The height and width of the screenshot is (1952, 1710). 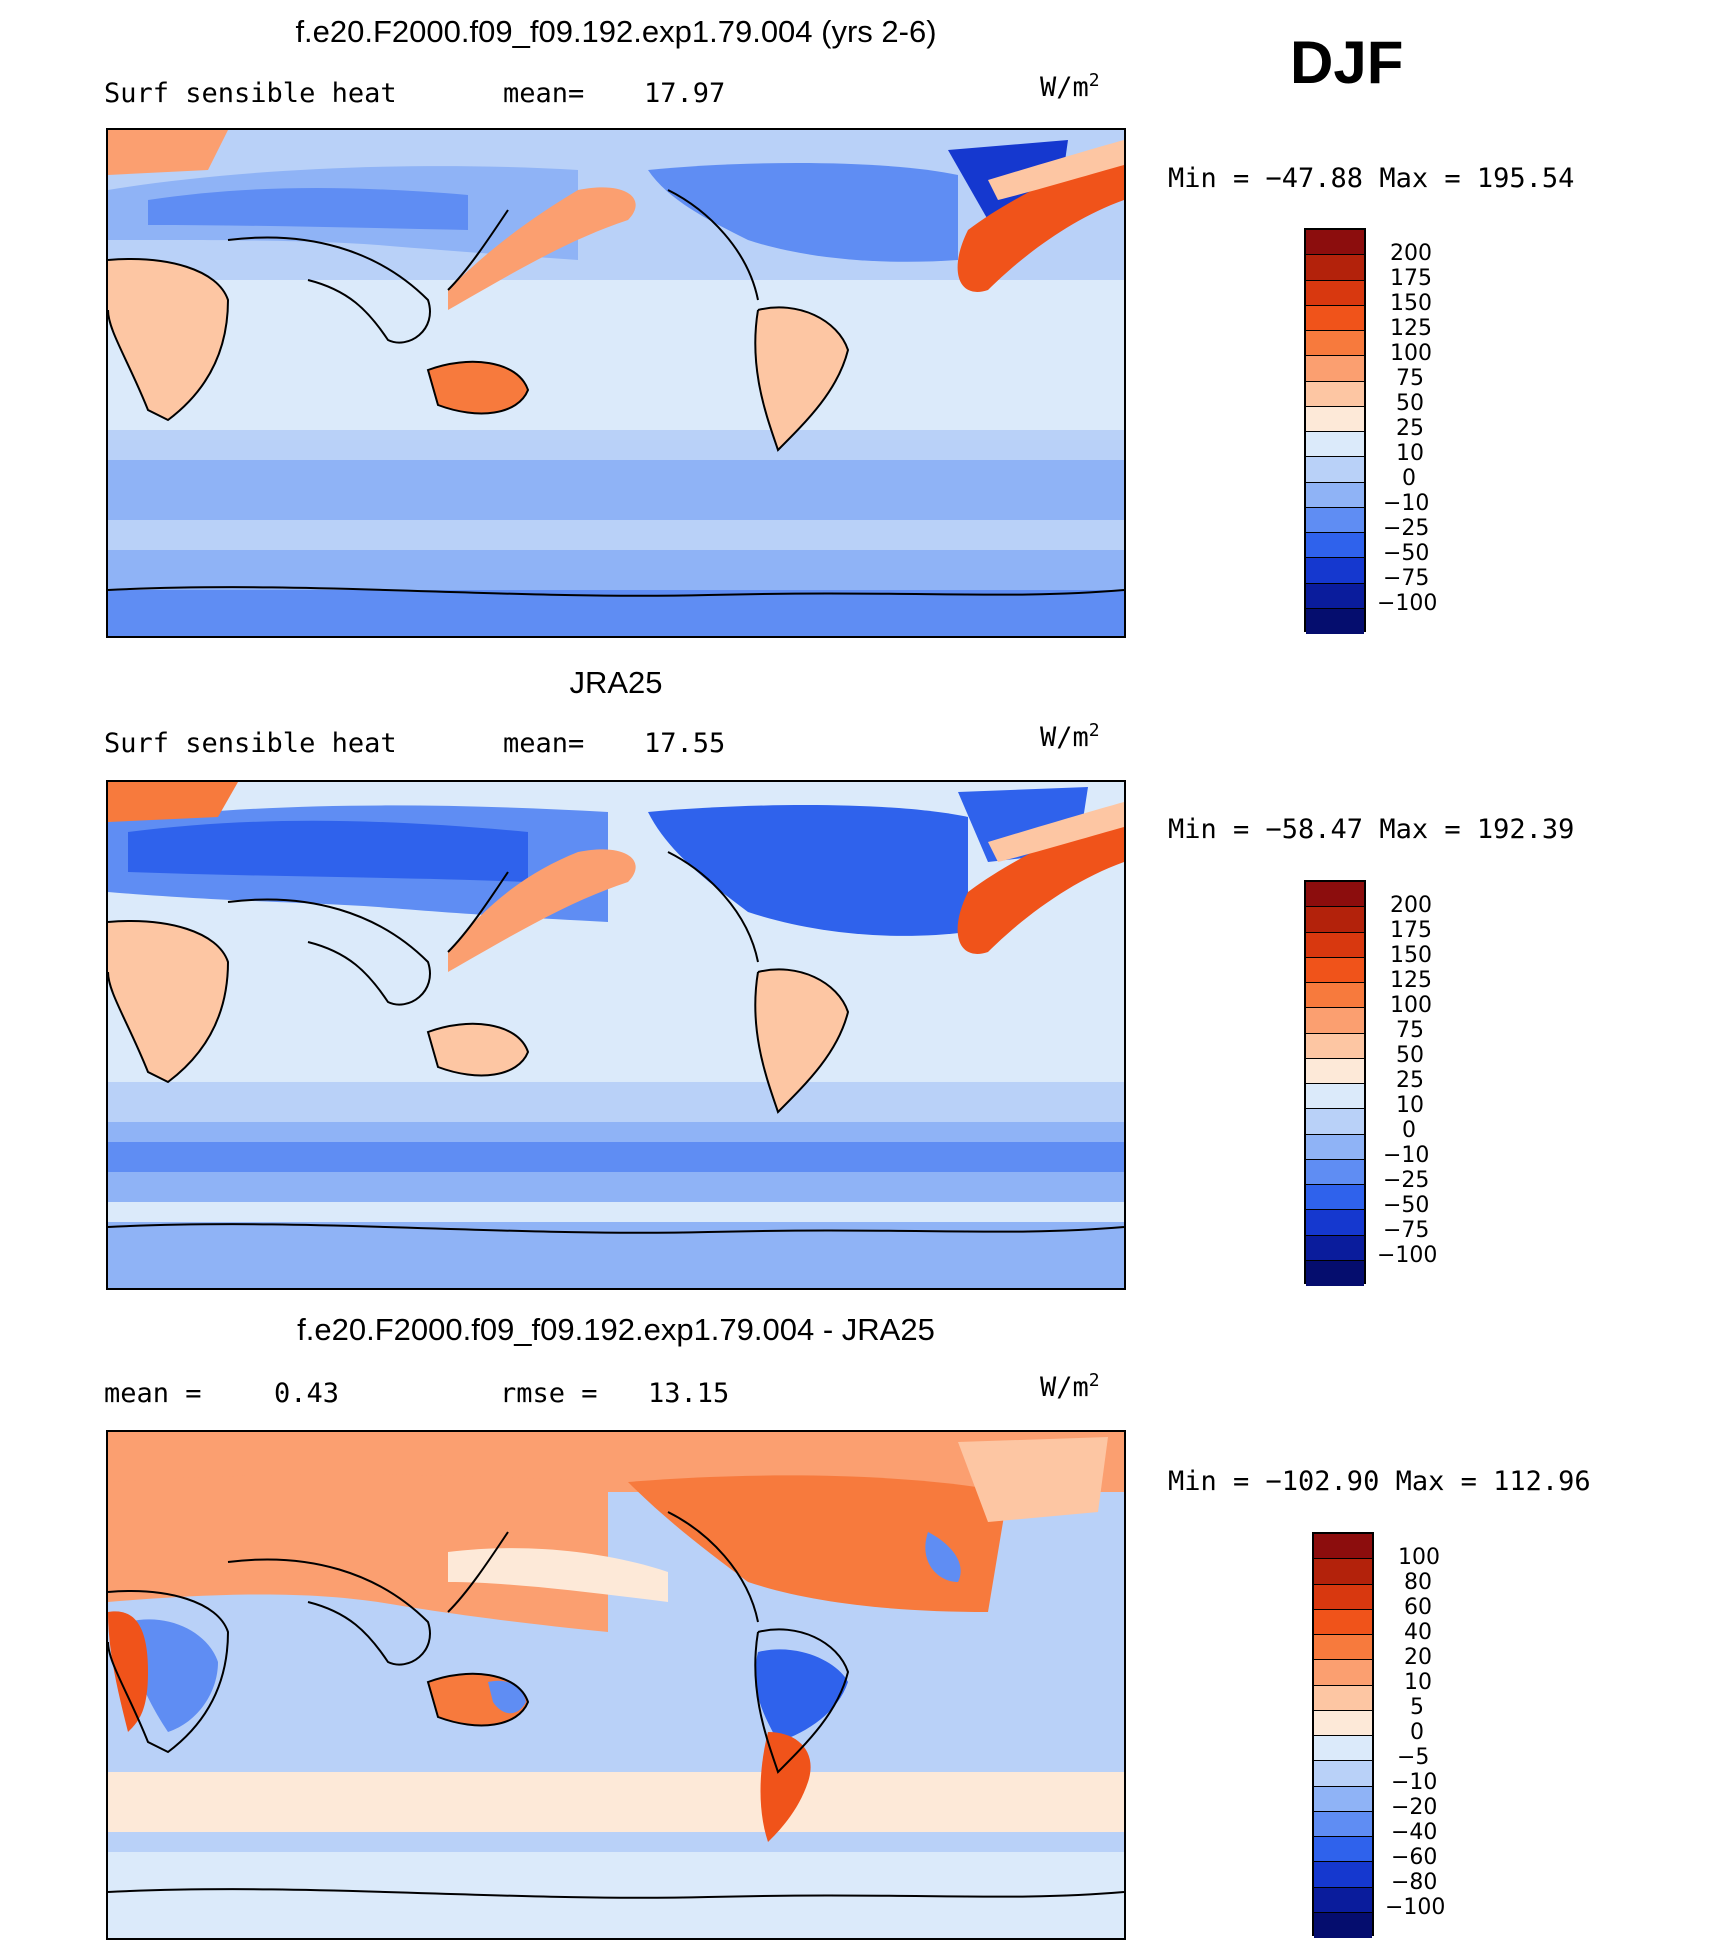 I want to click on colorbar-tick-label: 60, so click(x=1418, y=1607).